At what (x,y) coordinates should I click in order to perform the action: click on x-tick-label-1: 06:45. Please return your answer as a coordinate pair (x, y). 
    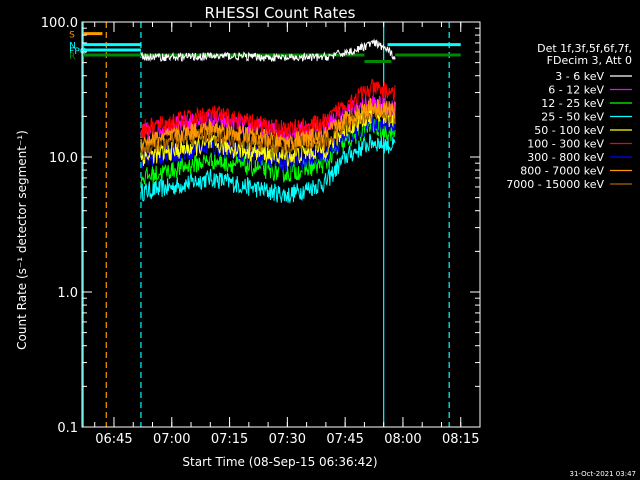
    Looking at the image, I should click on (113, 439).